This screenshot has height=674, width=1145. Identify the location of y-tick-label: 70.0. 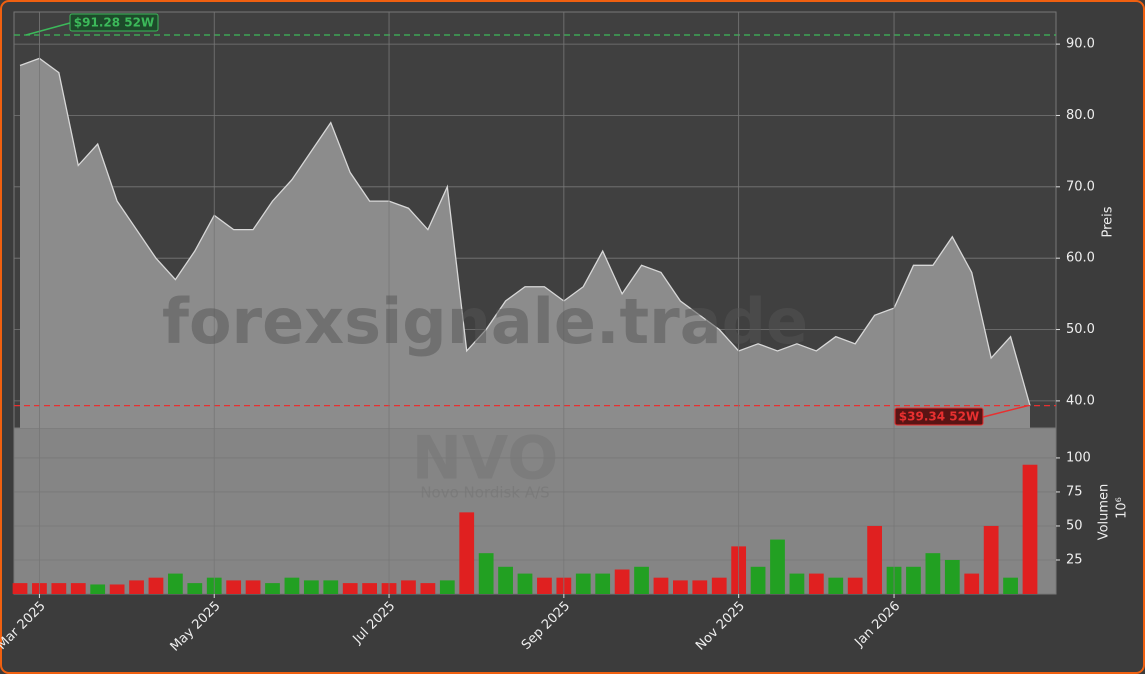
(1080, 186).